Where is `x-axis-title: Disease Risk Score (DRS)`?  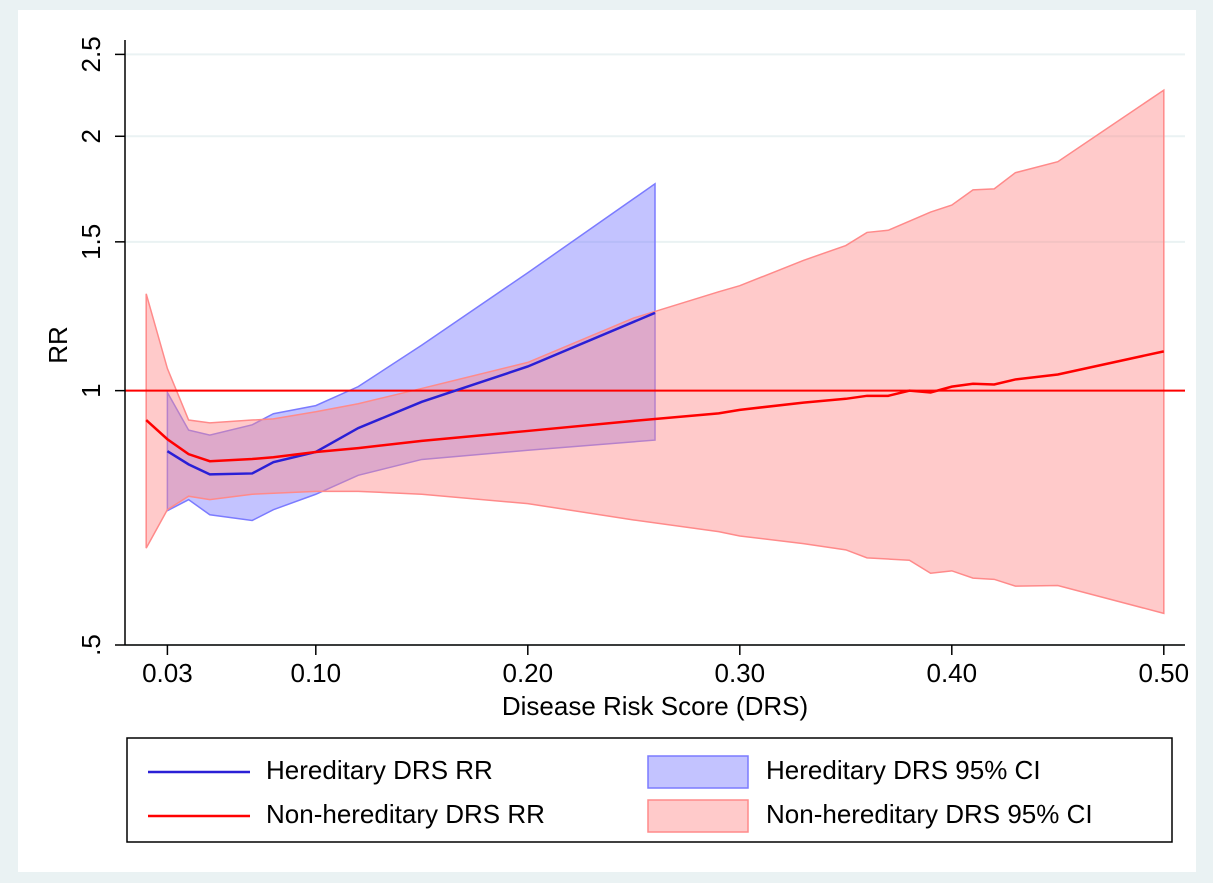
x-axis-title: Disease Risk Score (DRS) is located at coordinates (655, 706).